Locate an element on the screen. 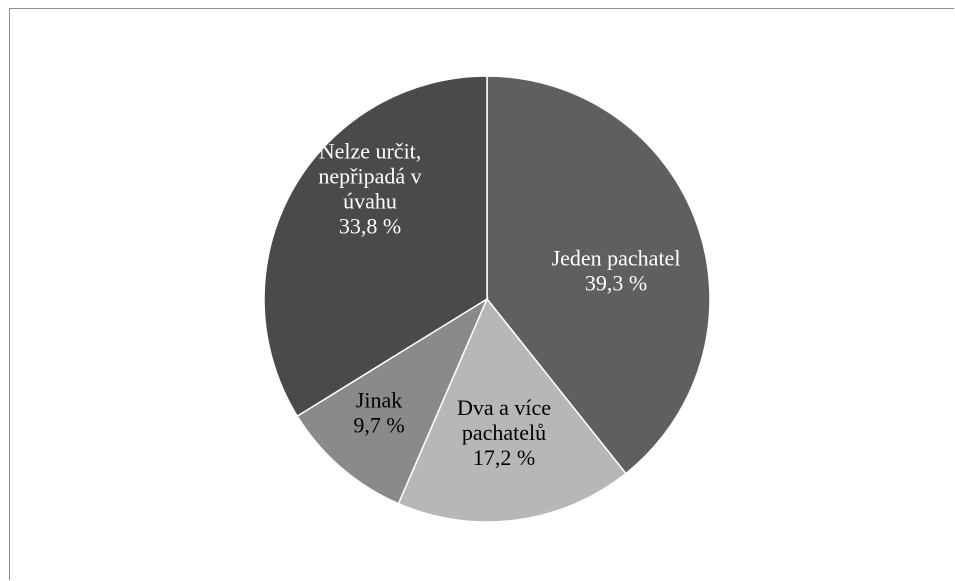 The height and width of the screenshot is (581, 955). pie-slice-label: Dva a více pachatelů 17,2 % is located at coordinates (504, 432).